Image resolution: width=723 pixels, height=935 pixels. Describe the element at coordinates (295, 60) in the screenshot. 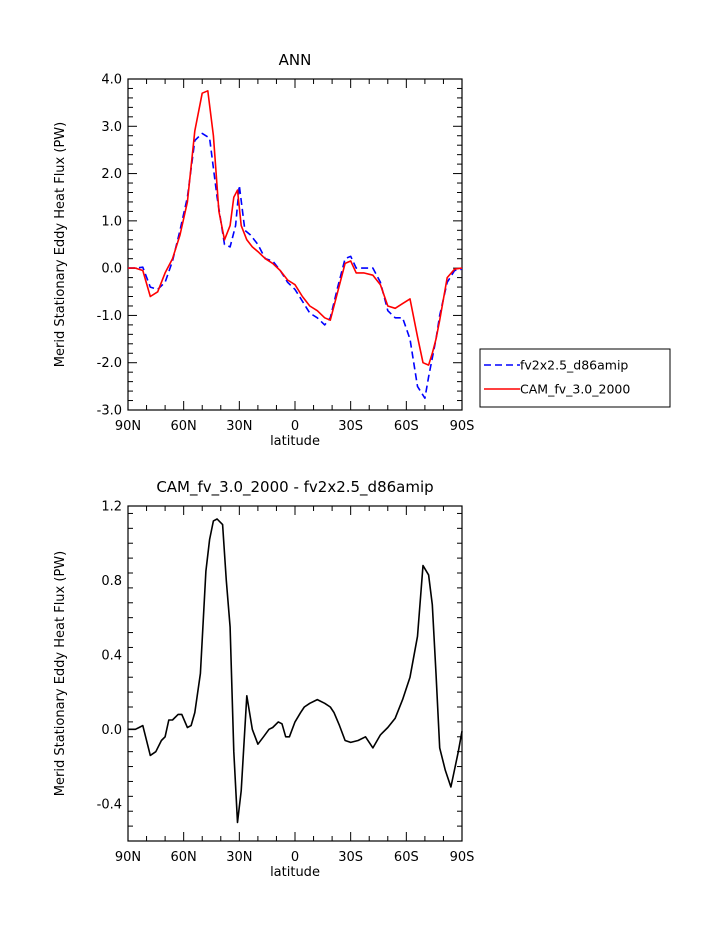

I see `chart-title: ANN` at that location.